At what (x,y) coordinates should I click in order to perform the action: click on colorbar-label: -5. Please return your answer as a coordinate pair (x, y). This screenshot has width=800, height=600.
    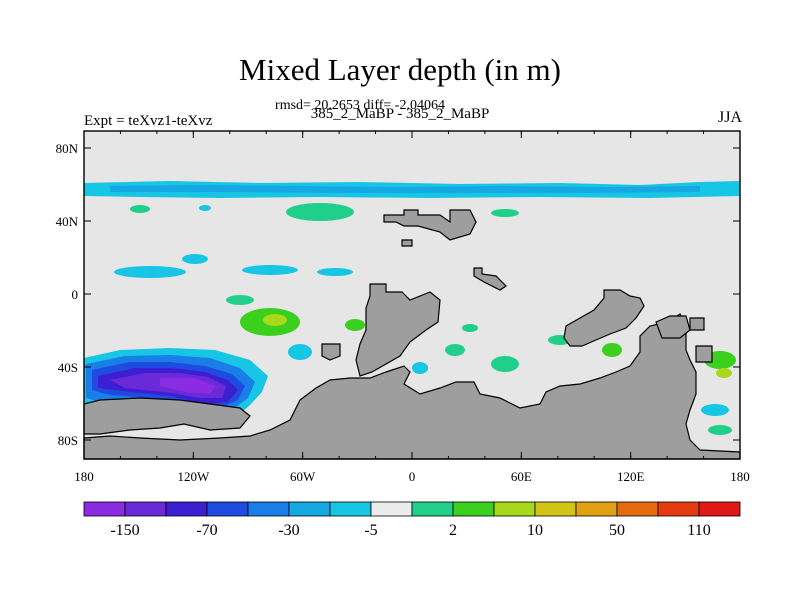
    Looking at the image, I should click on (370, 530).